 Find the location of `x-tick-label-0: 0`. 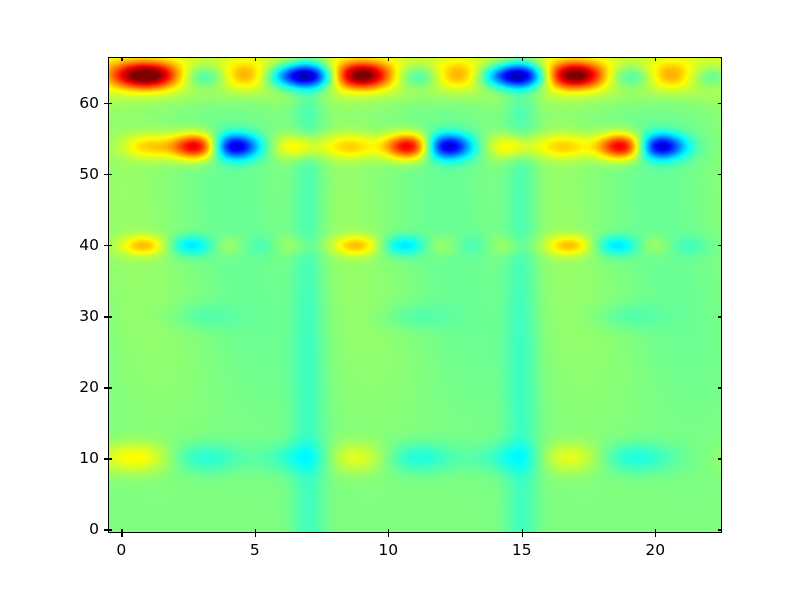

x-tick-label-0: 0 is located at coordinates (121, 550).